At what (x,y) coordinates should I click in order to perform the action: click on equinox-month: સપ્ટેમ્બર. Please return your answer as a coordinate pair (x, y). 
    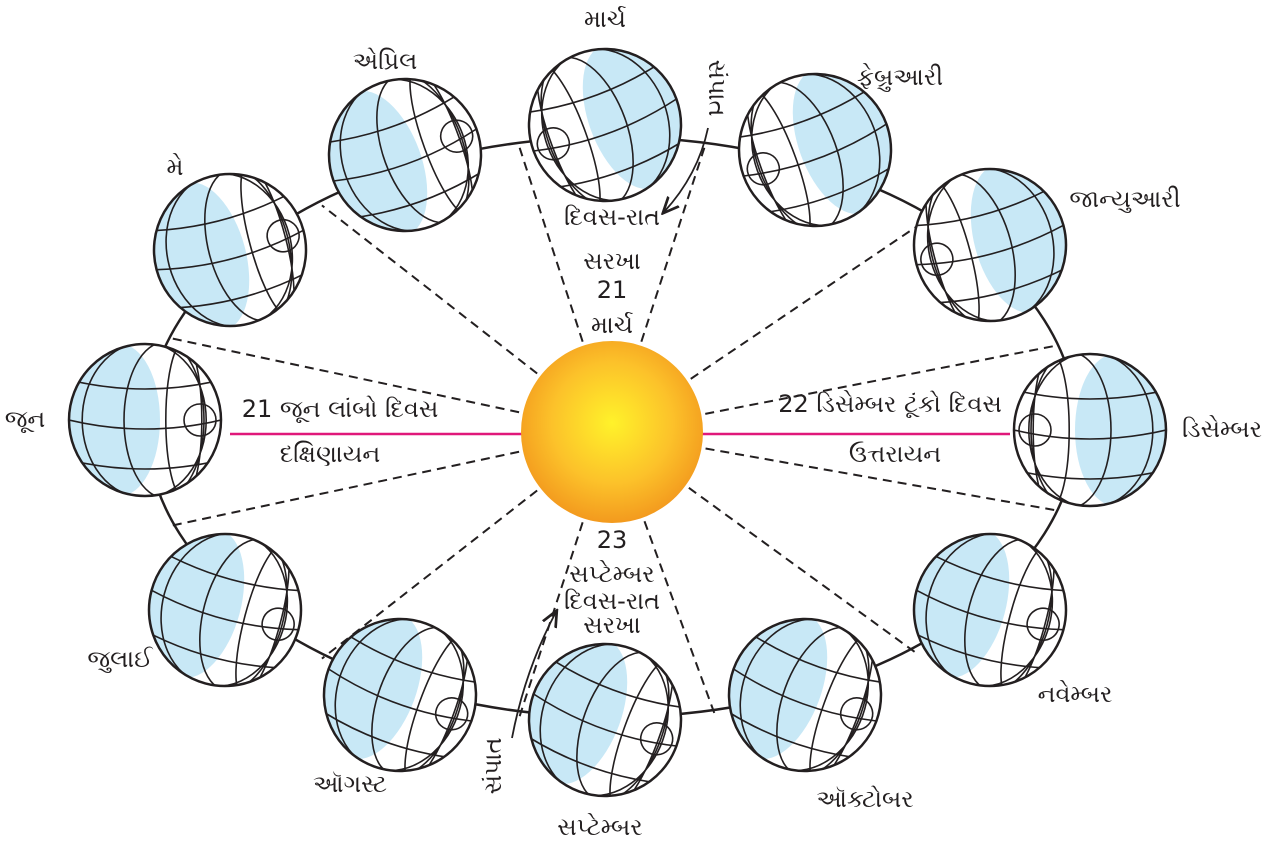
    Looking at the image, I should click on (611, 574).